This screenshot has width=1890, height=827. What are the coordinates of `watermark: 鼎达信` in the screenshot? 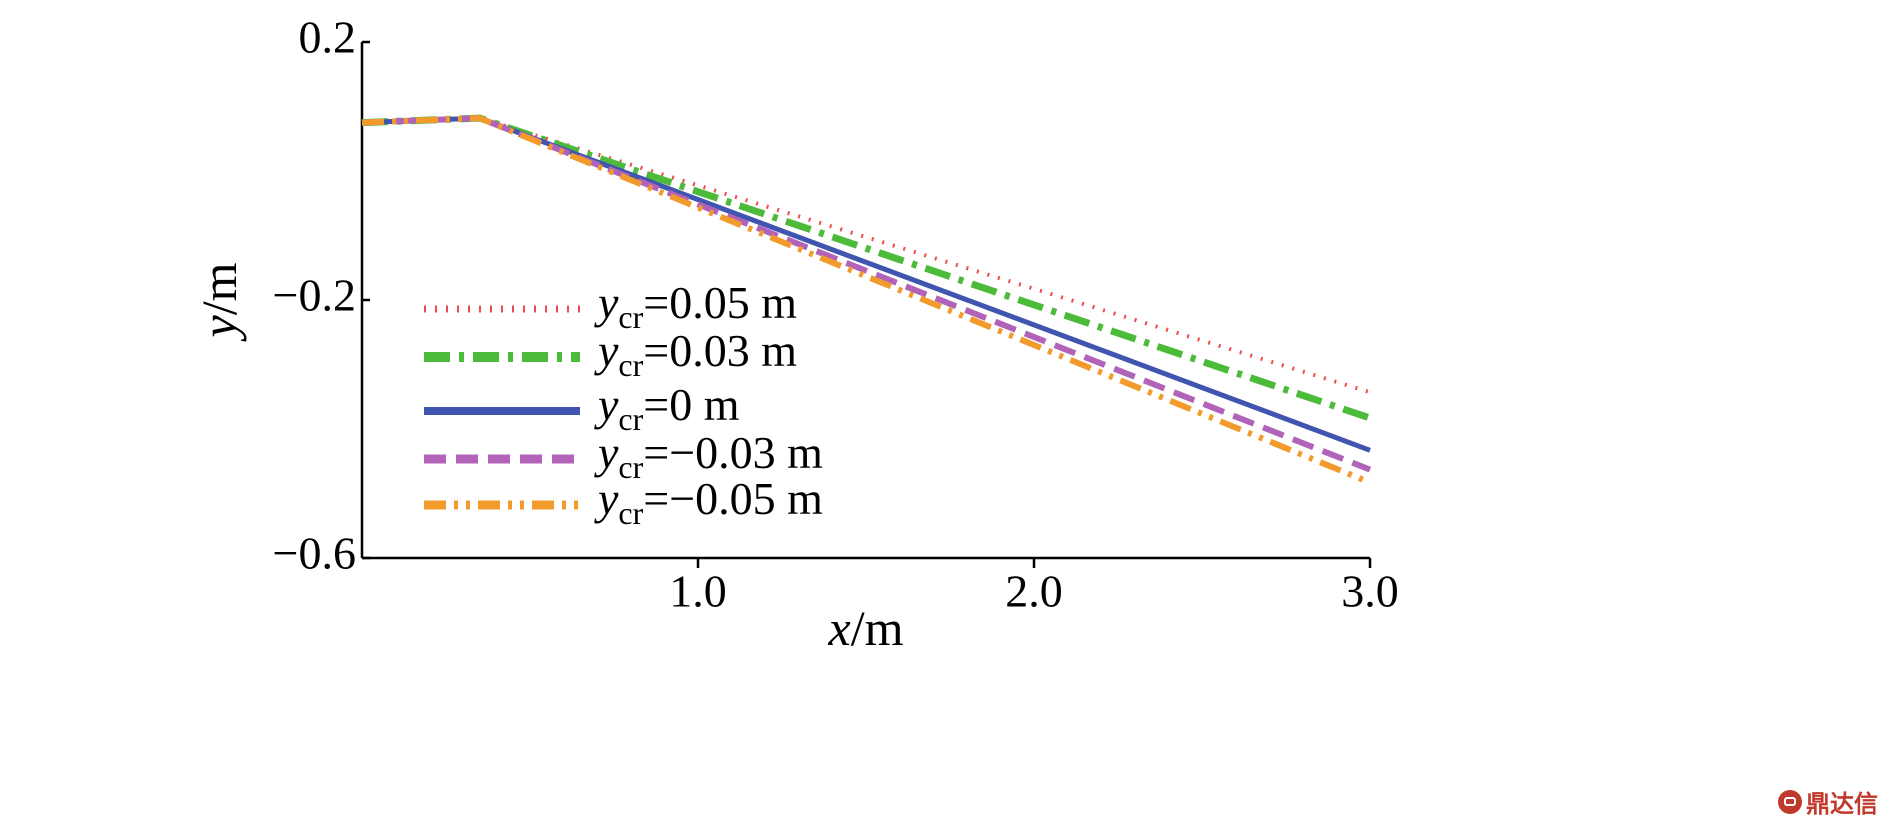 It's located at (1828, 801).